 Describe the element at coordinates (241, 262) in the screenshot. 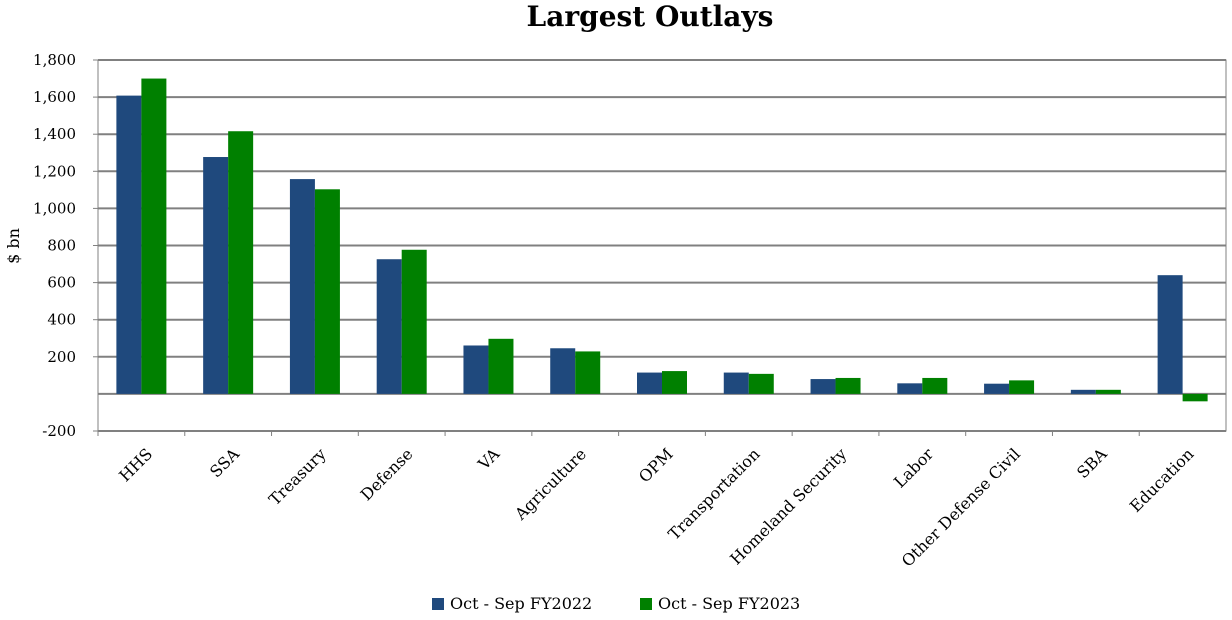

I see `bar-fy2023-ssa` at that location.